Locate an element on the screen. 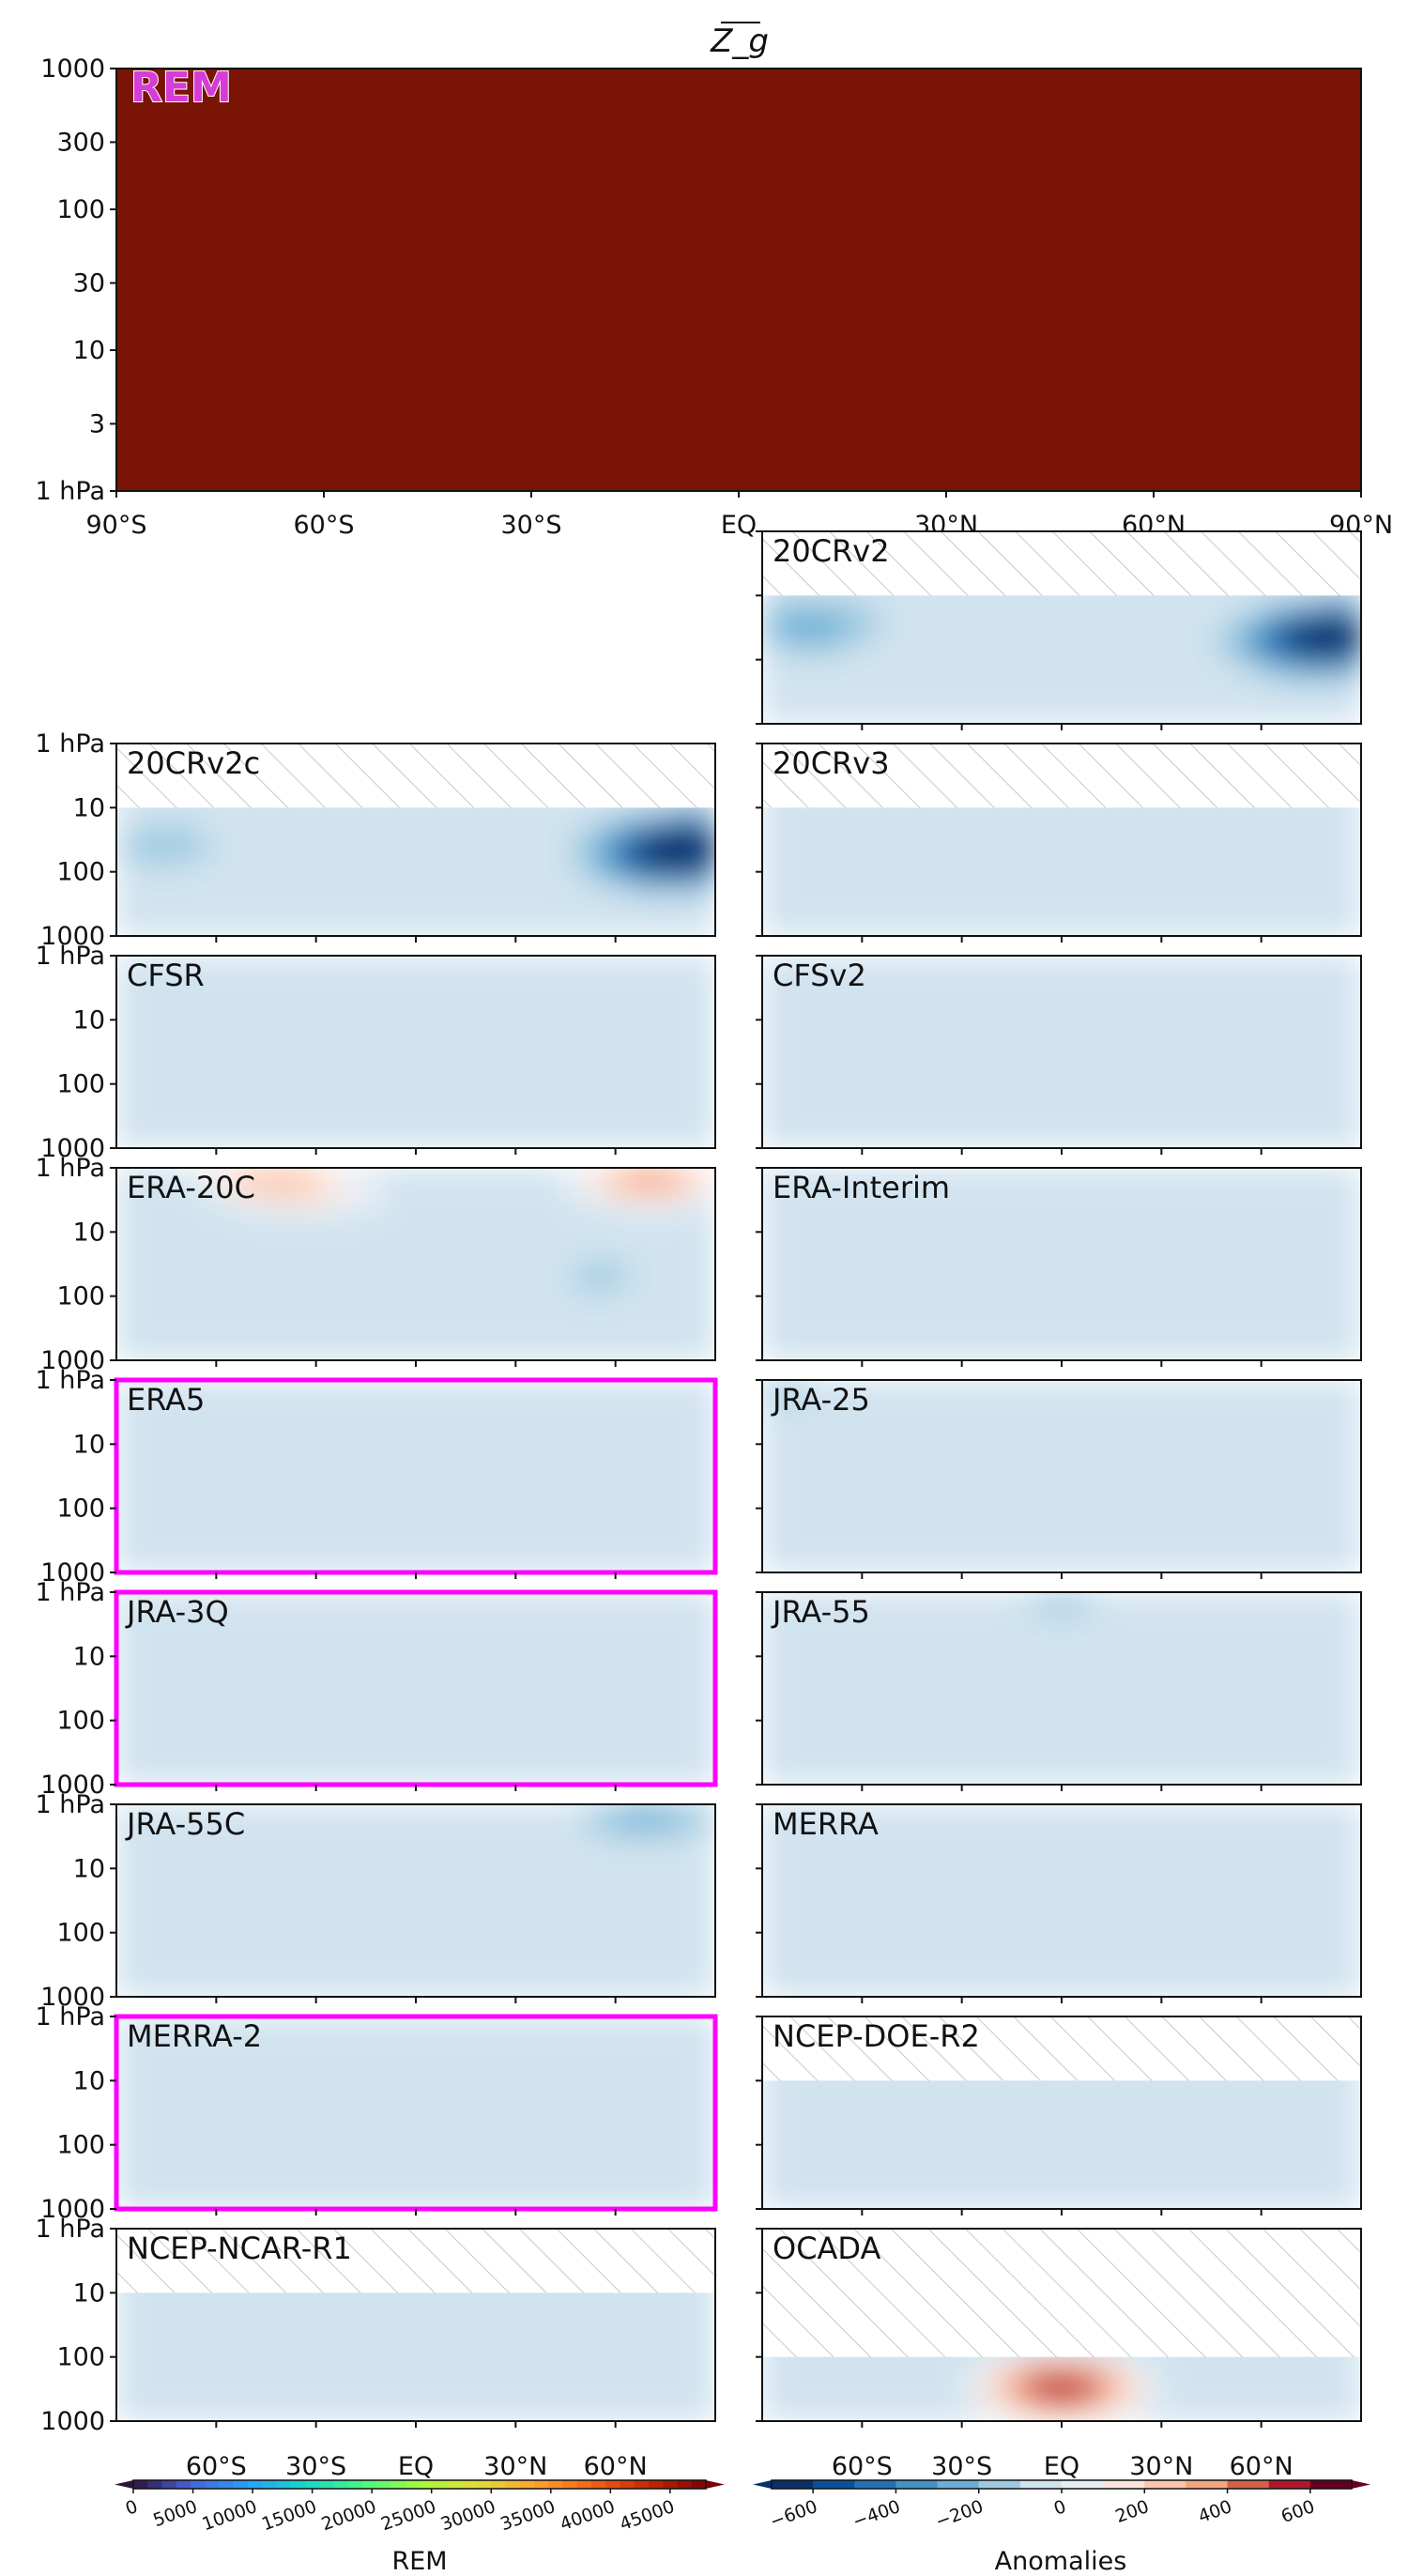 This screenshot has width=1408, height=2576. rem-colorbar-tick-label: 0 is located at coordinates (132, 2508).